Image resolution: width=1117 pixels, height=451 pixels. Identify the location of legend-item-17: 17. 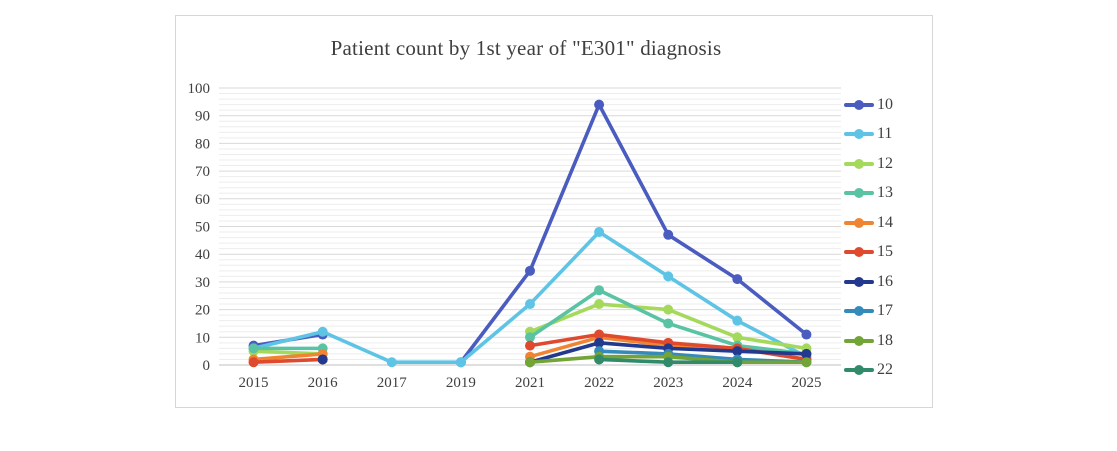
(868, 312).